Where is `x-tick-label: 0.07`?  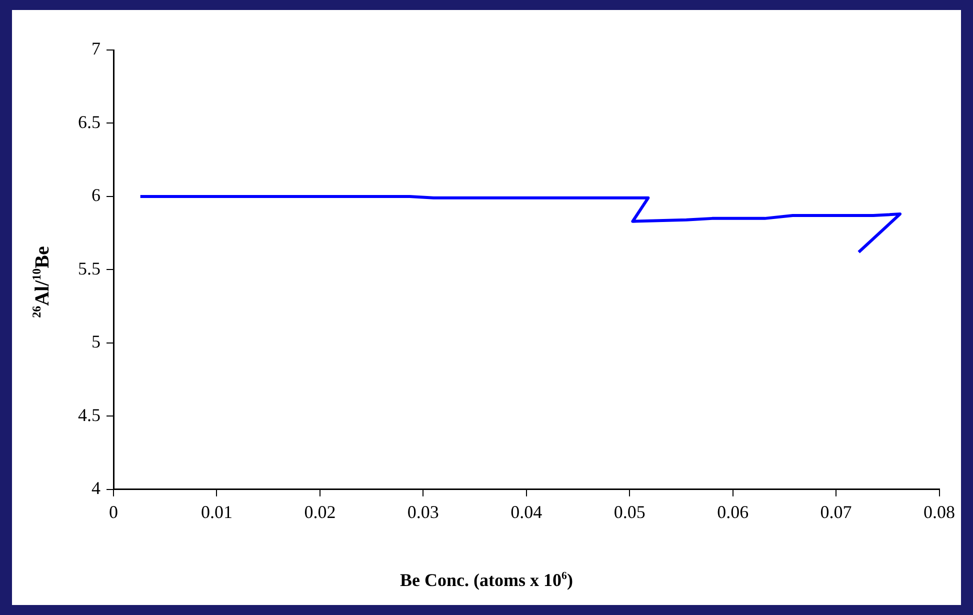
x-tick-label: 0.07 is located at coordinates (836, 512).